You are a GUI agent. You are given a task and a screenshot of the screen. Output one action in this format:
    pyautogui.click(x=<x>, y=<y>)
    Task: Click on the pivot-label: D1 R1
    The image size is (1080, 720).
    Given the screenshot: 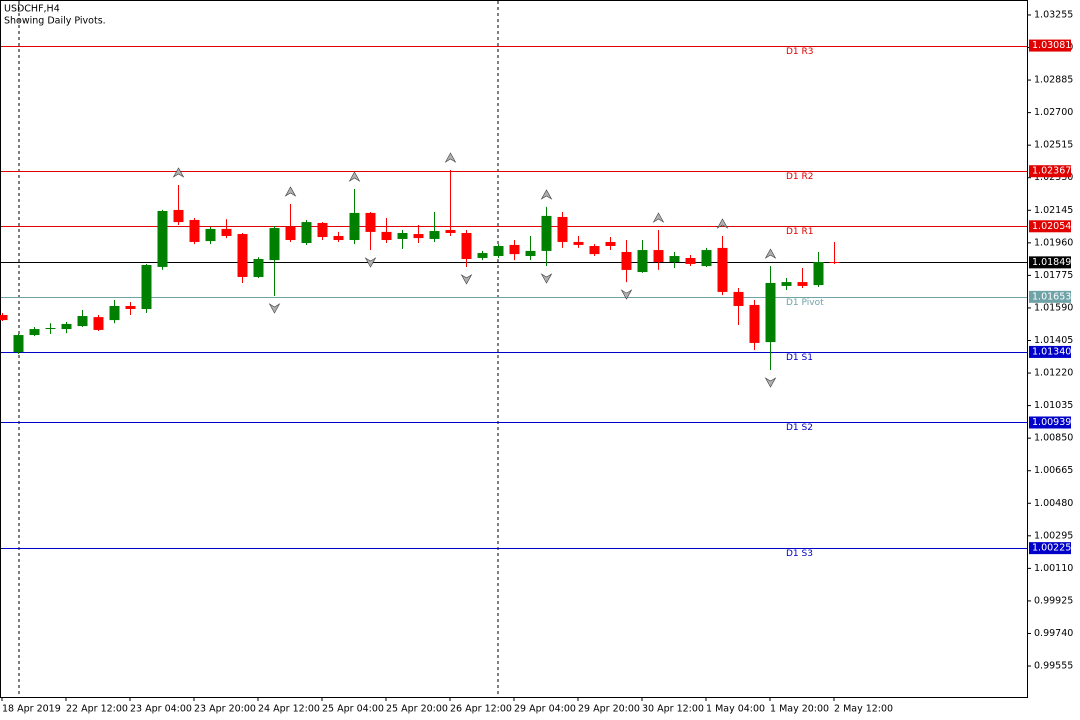 What is the action you would take?
    pyautogui.click(x=800, y=232)
    